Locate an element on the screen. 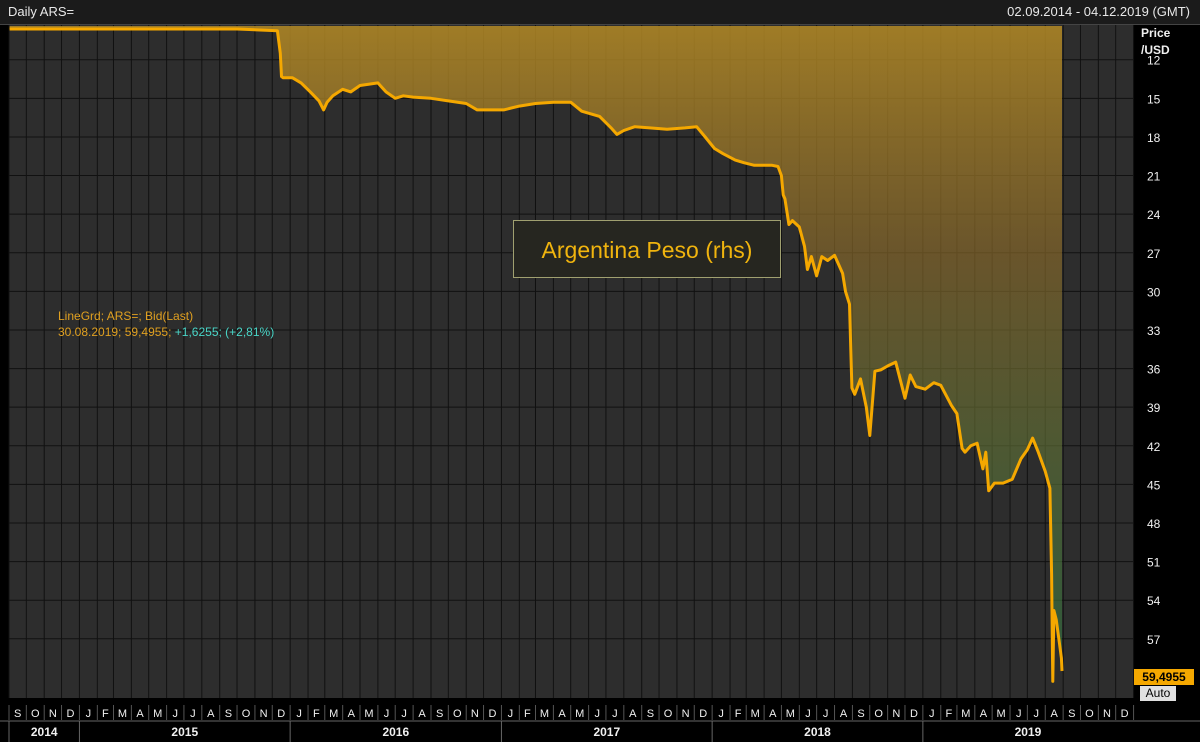 The image size is (1200, 742). legend-change: +1,6255; (+2,81%) is located at coordinates (224, 332).